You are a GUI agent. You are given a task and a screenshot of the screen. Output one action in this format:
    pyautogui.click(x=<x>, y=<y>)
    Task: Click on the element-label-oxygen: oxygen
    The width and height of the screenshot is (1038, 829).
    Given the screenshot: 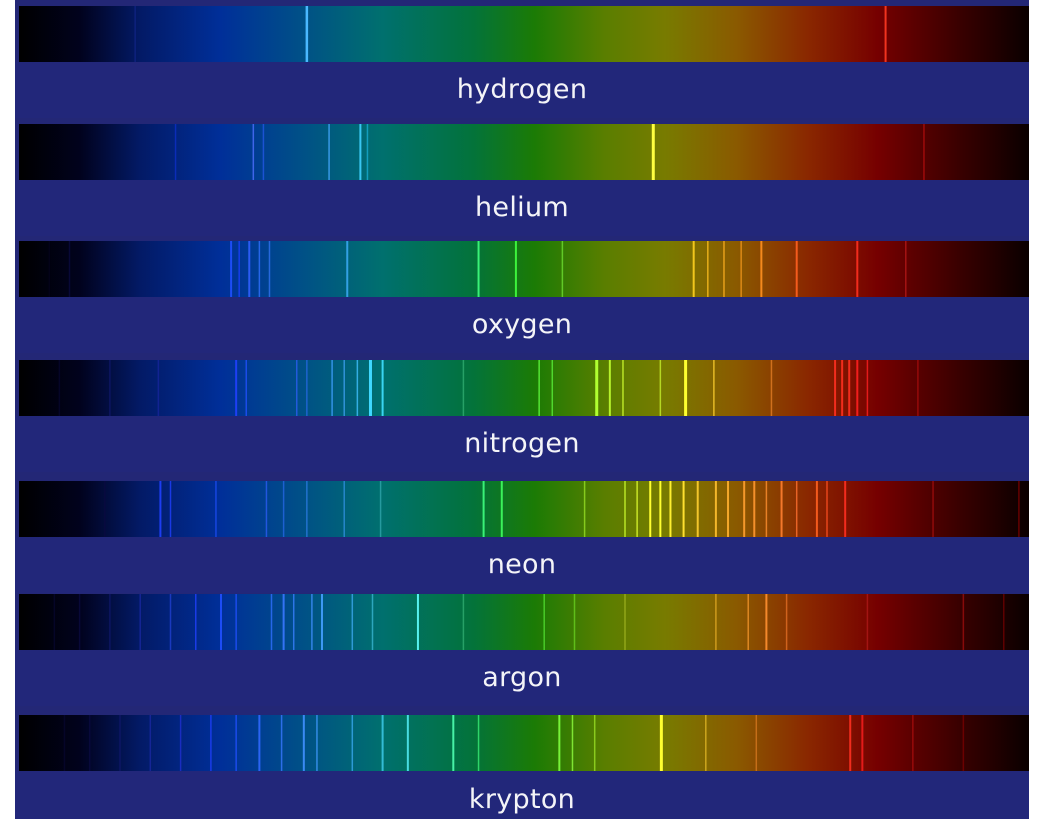 What is the action you would take?
    pyautogui.click(x=522, y=325)
    